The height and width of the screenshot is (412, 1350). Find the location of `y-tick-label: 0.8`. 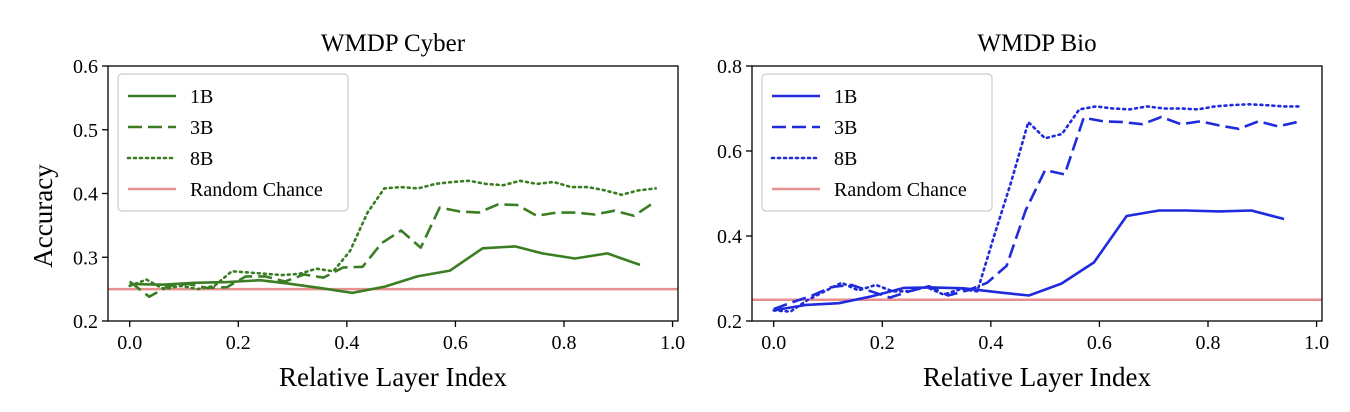

y-tick-label: 0.8 is located at coordinates (729, 67).